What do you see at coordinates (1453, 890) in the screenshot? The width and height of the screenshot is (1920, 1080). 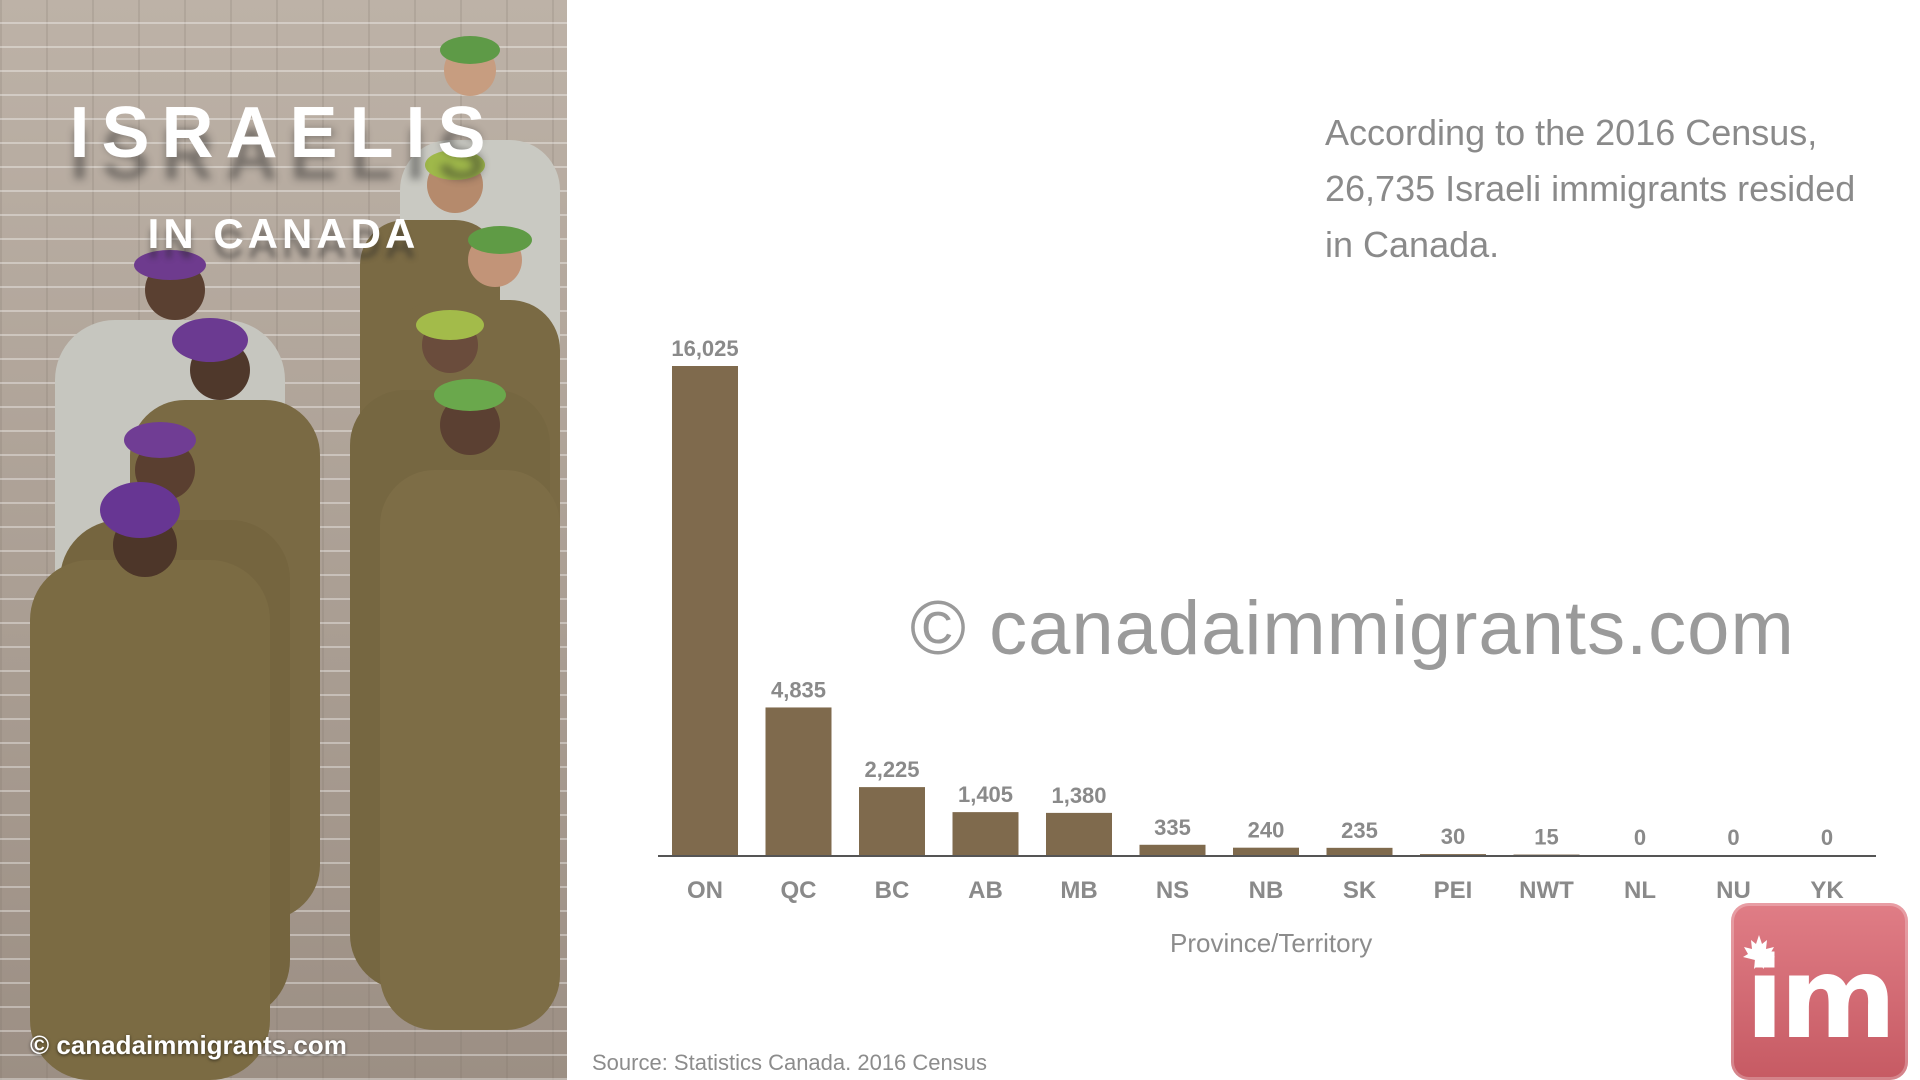 I see `tick-label-pei: PEI` at bounding box center [1453, 890].